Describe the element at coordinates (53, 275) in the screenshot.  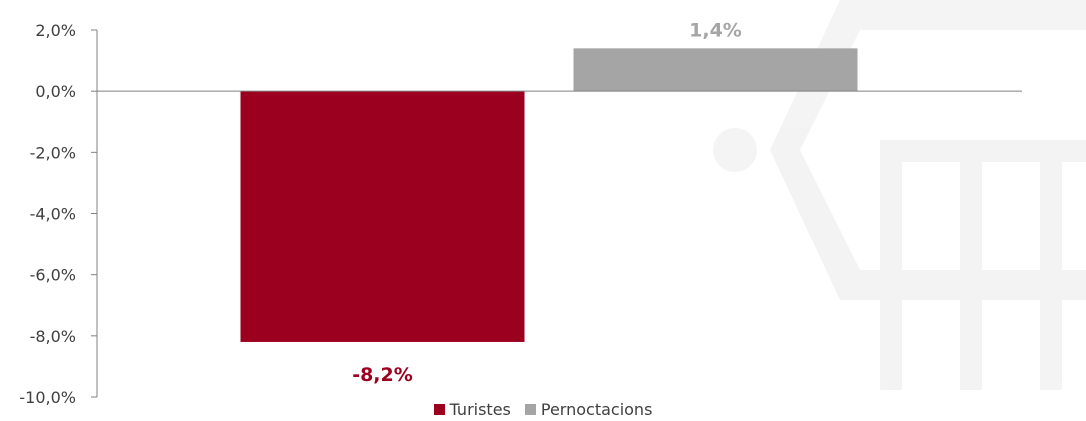
I see `y-tick-label: -6,0%` at that location.